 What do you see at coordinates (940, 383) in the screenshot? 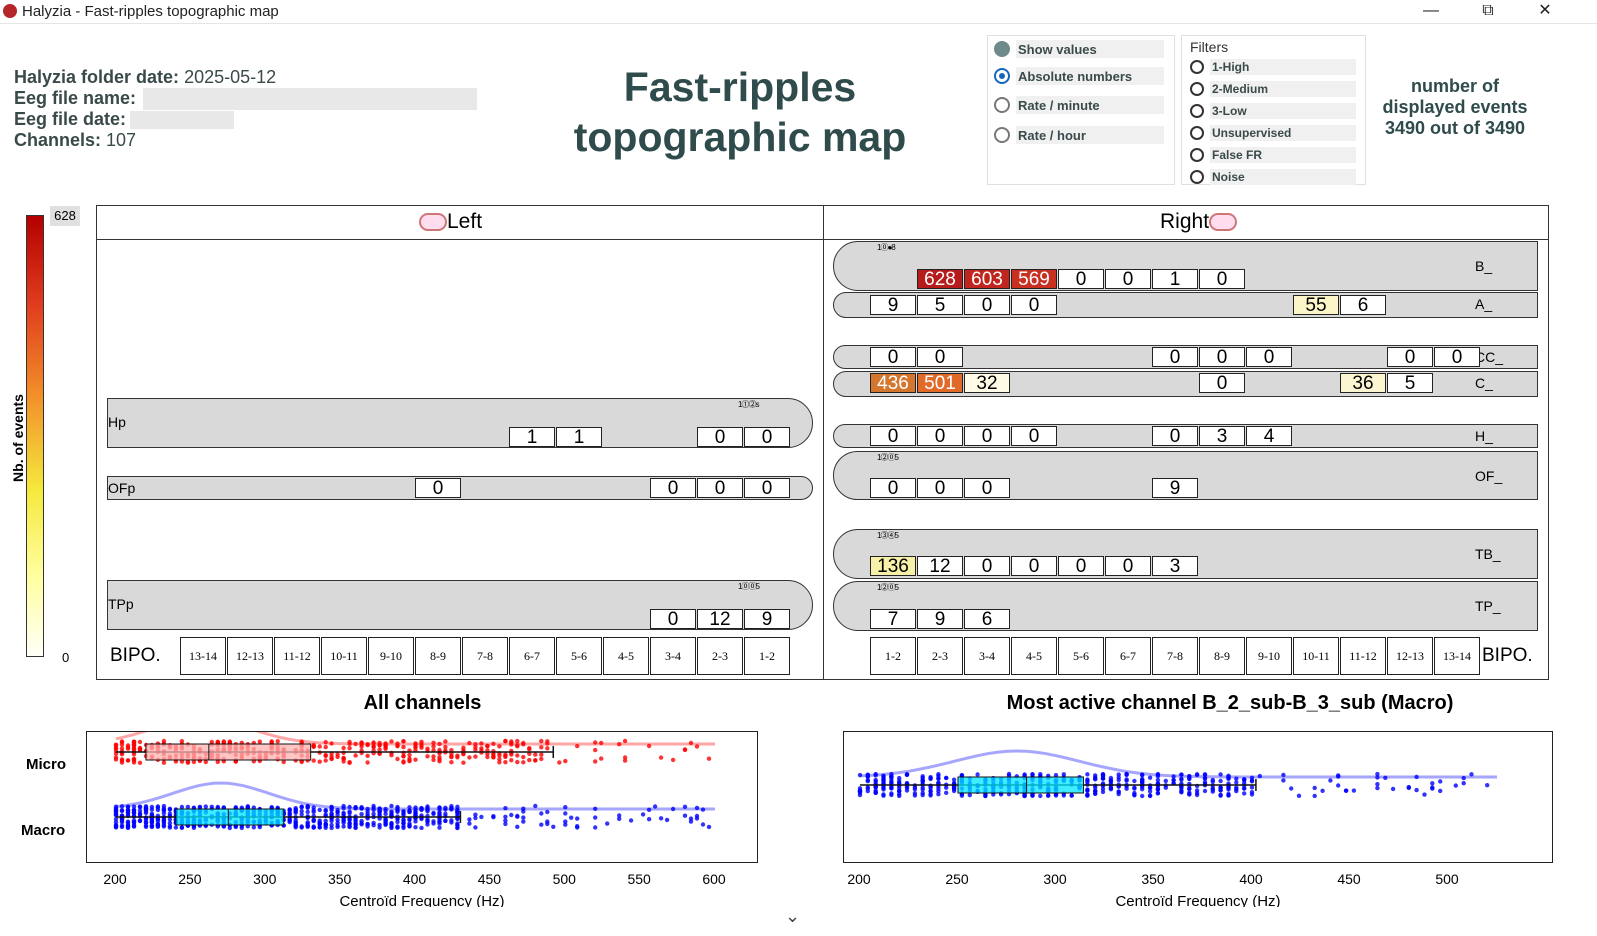
I see `value-cell: 501` at bounding box center [940, 383].